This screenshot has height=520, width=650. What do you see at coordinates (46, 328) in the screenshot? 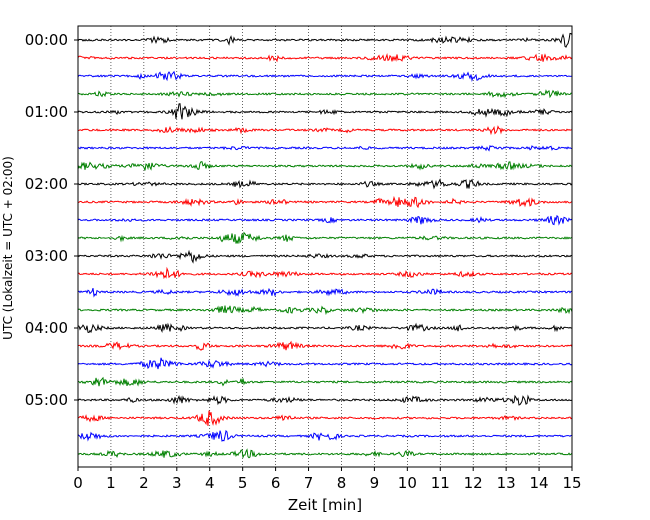
I see `y-tick-label: 04:00` at bounding box center [46, 328].